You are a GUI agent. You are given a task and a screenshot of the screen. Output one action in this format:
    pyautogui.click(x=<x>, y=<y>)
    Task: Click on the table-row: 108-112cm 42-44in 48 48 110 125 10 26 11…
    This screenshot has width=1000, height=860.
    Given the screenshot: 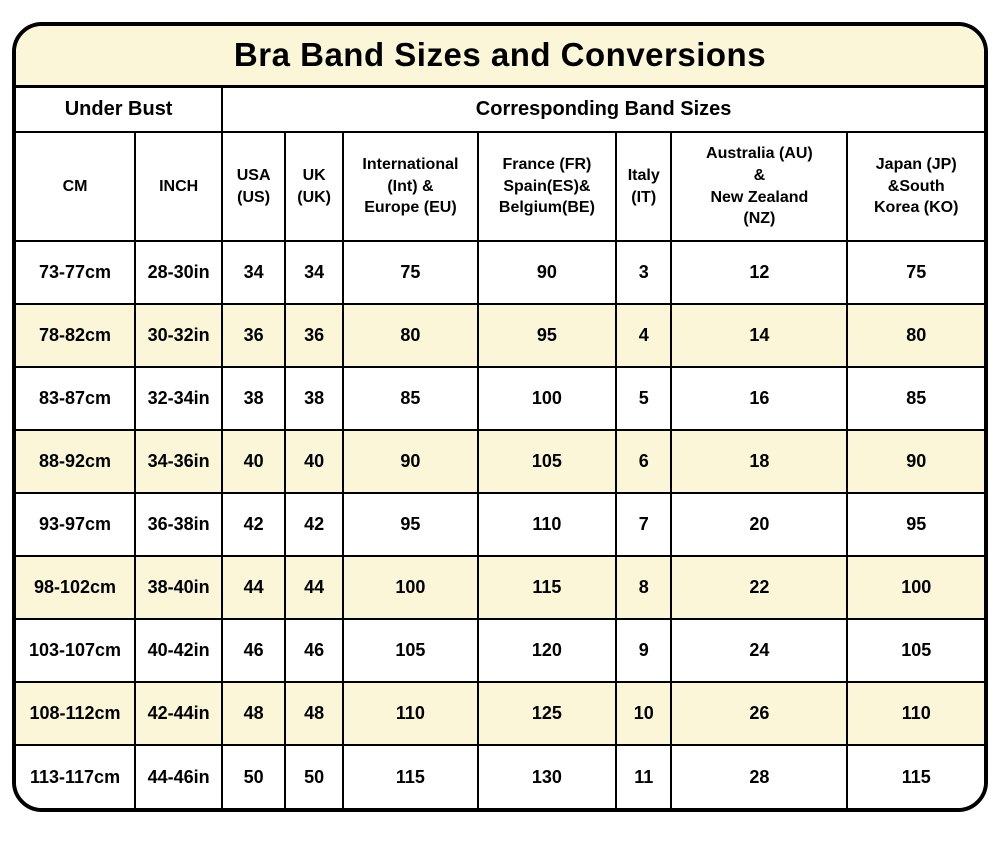 What is the action you would take?
    pyautogui.click(x=500, y=713)
    